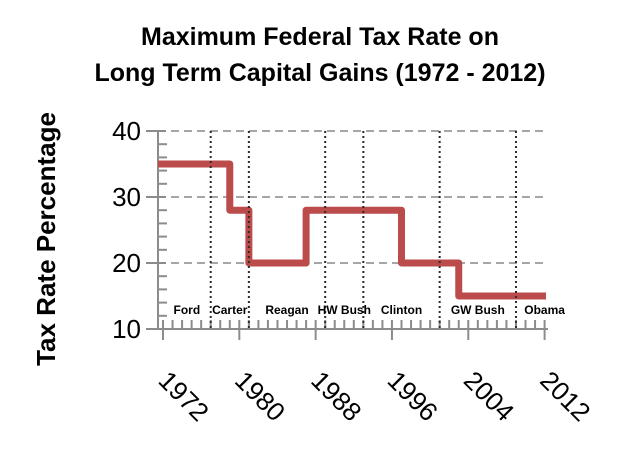 The image size is (621, 465). I want to click on x-tick-label-1980: 1980, so click(260, 396).